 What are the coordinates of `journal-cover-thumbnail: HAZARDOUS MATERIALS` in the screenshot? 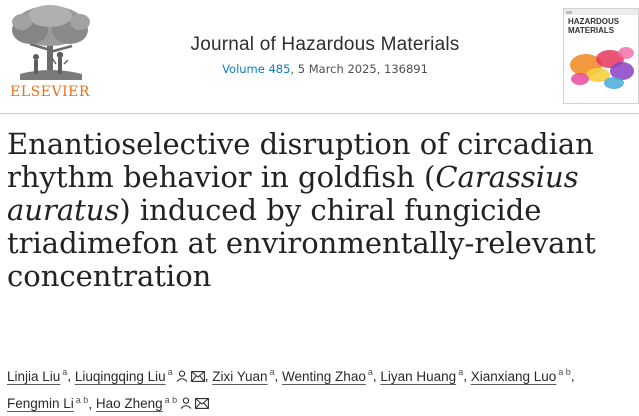 It's located at (601, 56).